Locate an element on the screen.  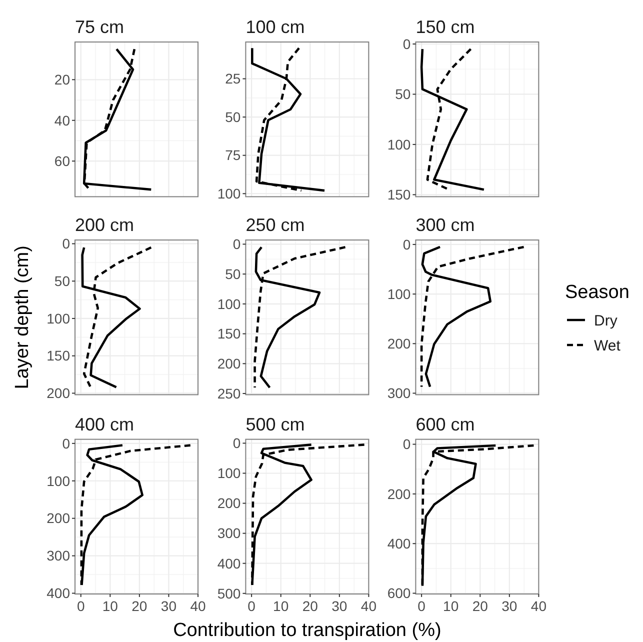
chart-title: 400 cm is located at coordinates (104, 424).